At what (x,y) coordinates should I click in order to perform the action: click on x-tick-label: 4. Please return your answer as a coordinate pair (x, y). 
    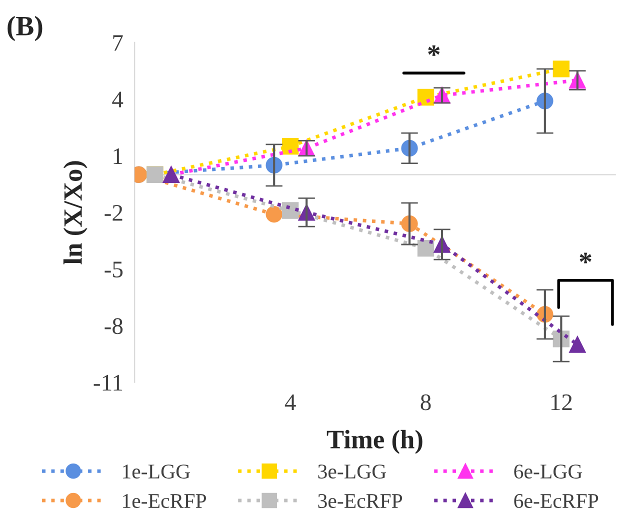
    Looking at the image, I should click on (290, 402).